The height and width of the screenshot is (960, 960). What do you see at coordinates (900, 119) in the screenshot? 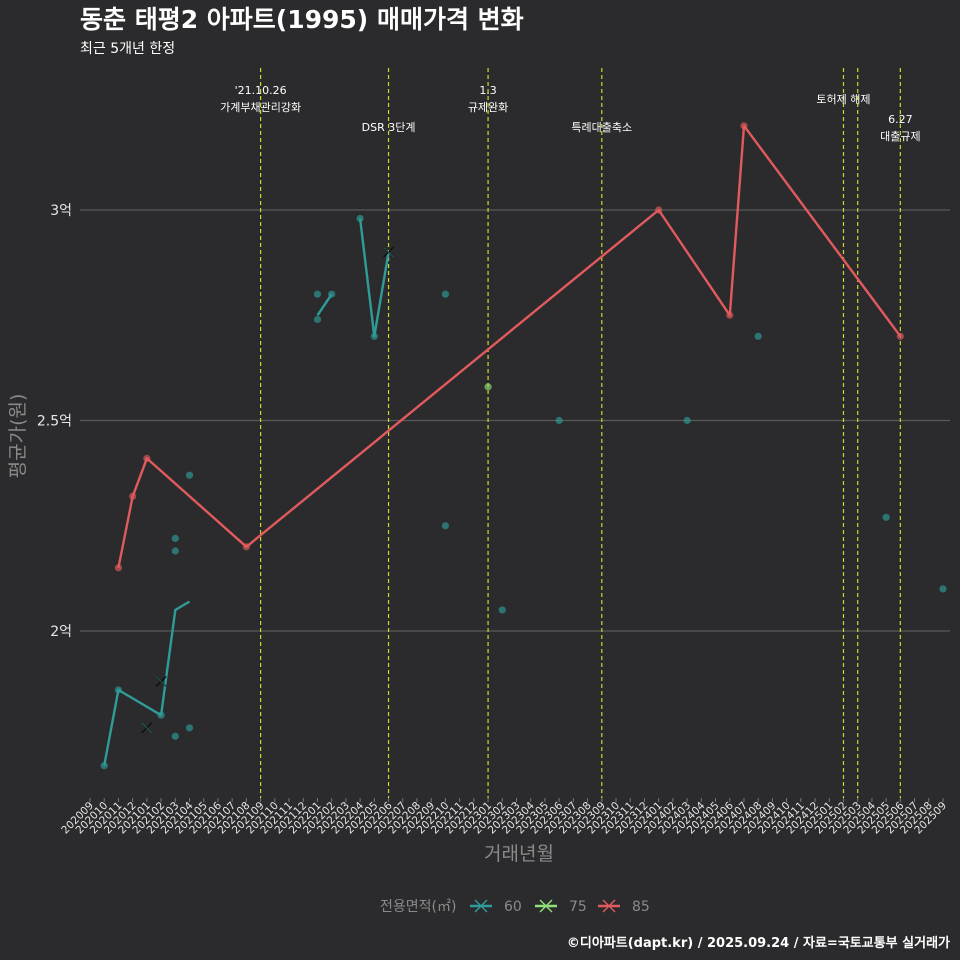
I see `event-label: 6.27` at bounding box center [900, 119].